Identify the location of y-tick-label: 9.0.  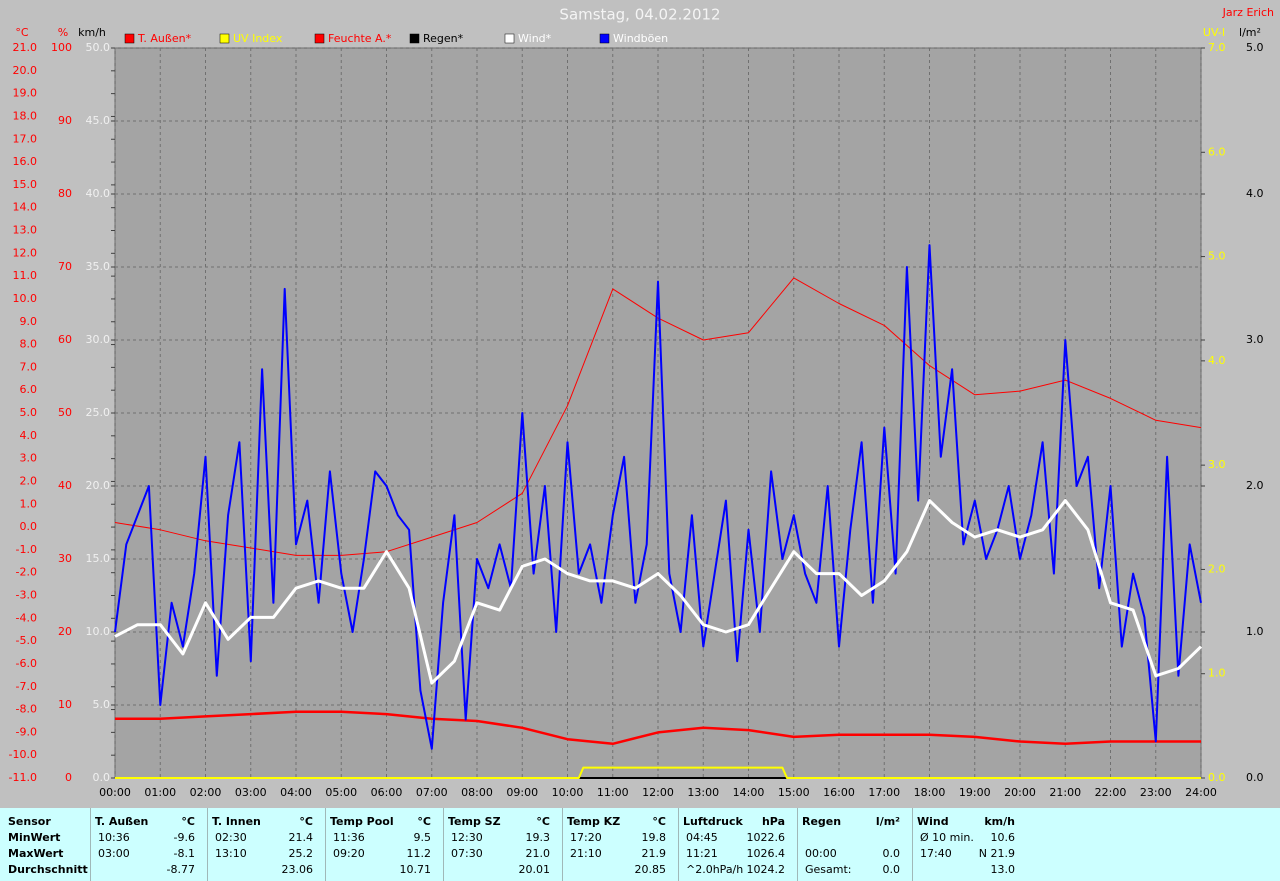
(29, 321).